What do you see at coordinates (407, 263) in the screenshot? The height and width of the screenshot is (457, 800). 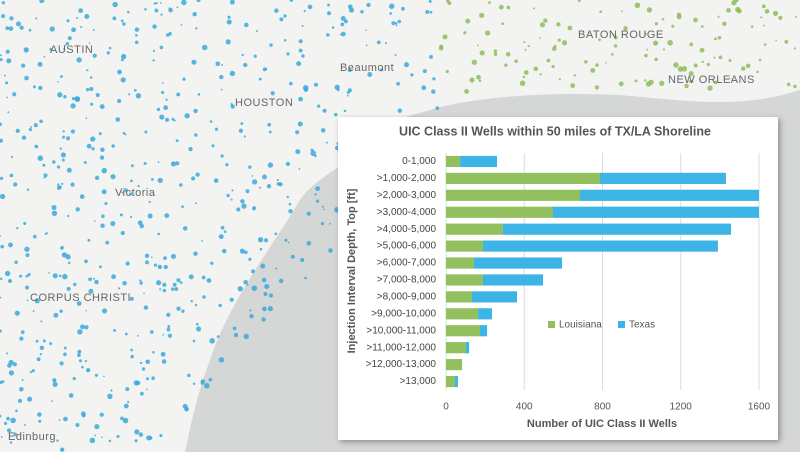 I see `y-tick-label: >6,000-7,000` at bounding box center [407, 263].